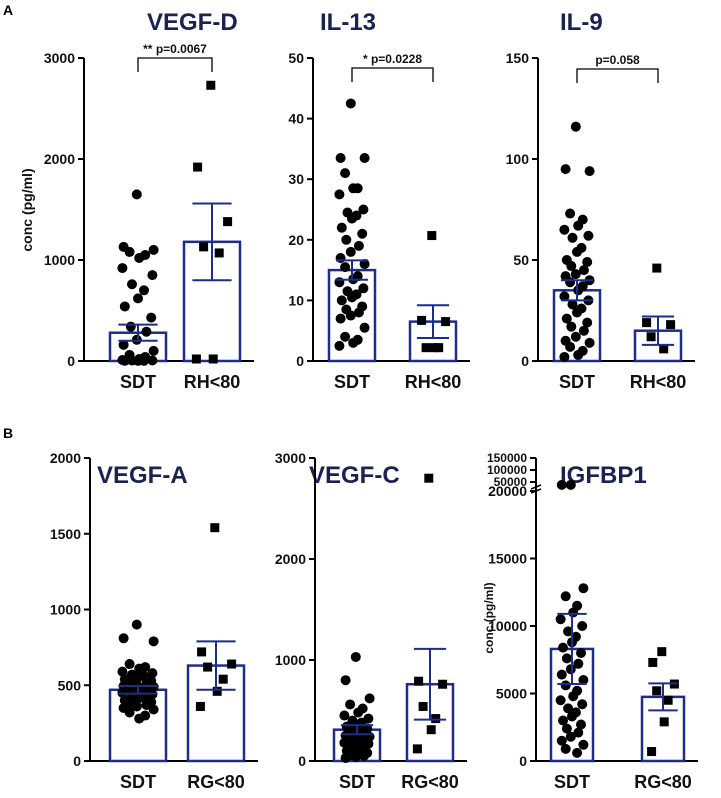 This screenshot has width=721, height=798. Describe the element at coordinates (8, 10) in the screenshot. I see `panel-label-a: A` at that location.